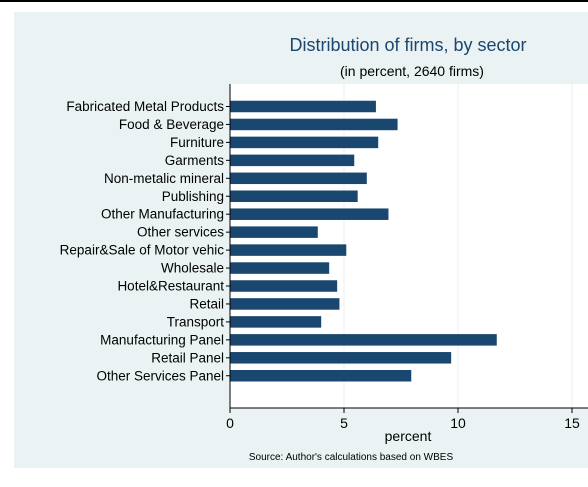 Image resolution: width=588 pixels, height=487 pixels. Describe the element at coordinates (196, 321) in the screenshot. I see `category-label: Transport` at that location.